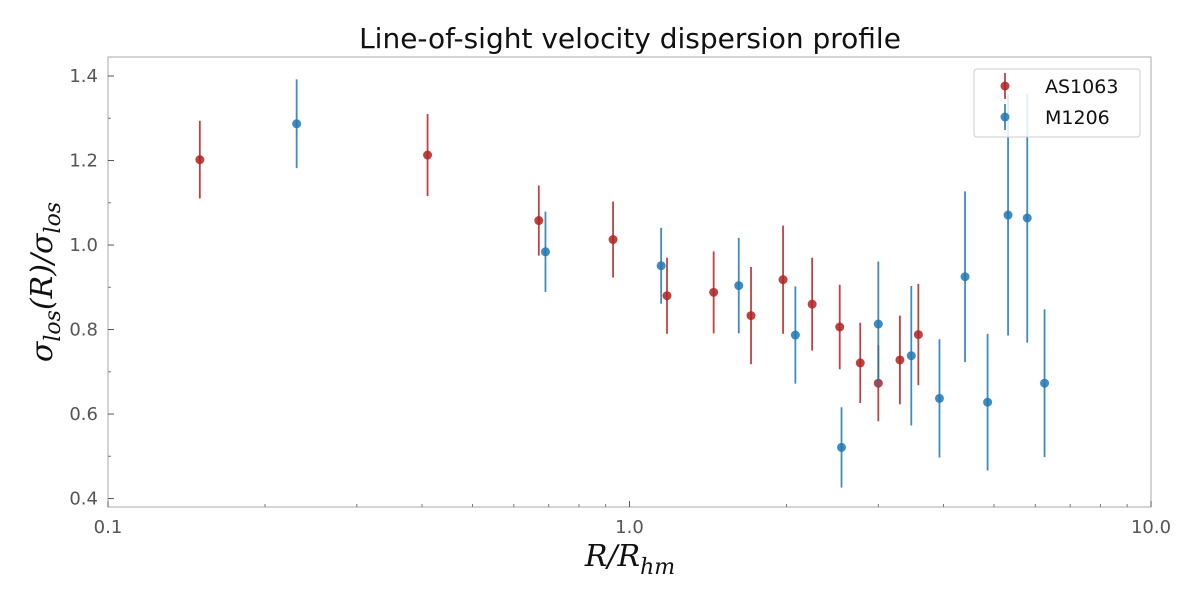  I want to click on x-axis-label-main: R/R, so click(612, 556).